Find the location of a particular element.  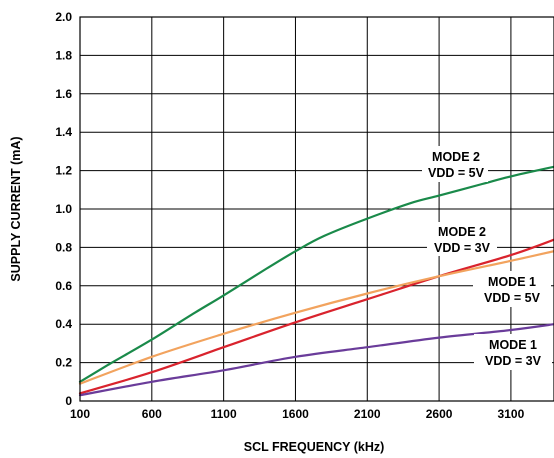

y-axis-title: SUPPLY CURRENT (mA) is located at coordinates (16, 208).